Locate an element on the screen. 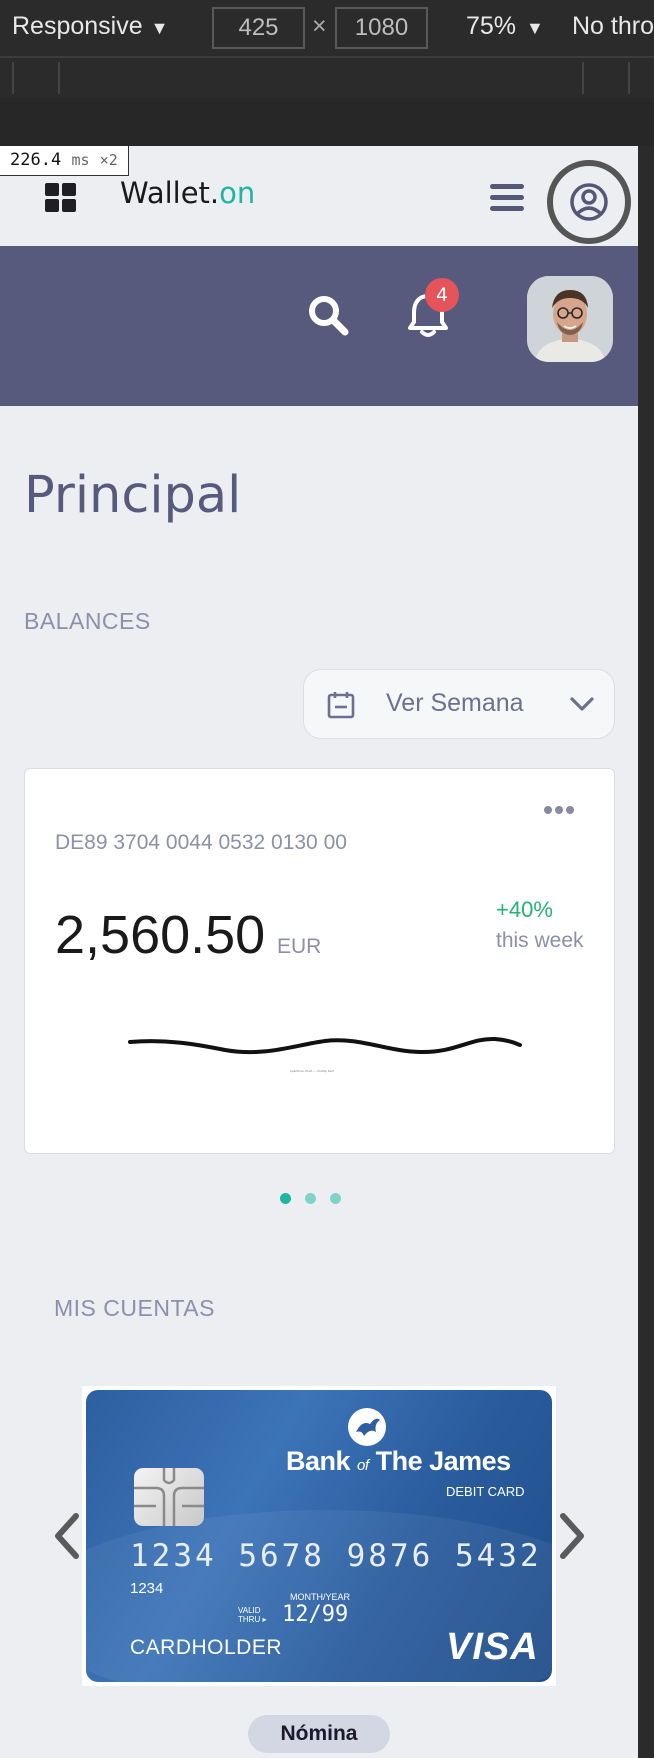 This screenshot has height=1758, width=654. card-number-small: 1234 is located at coordinates (147, 1588).